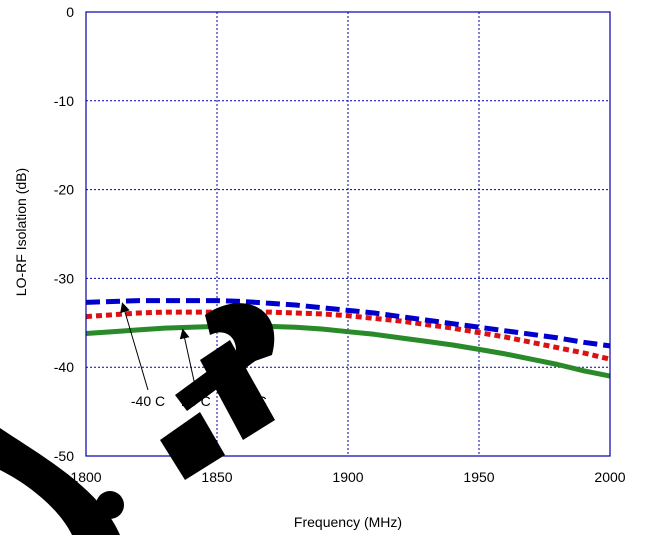  I want to click on y-tick-label: -30, so click(64, 278).